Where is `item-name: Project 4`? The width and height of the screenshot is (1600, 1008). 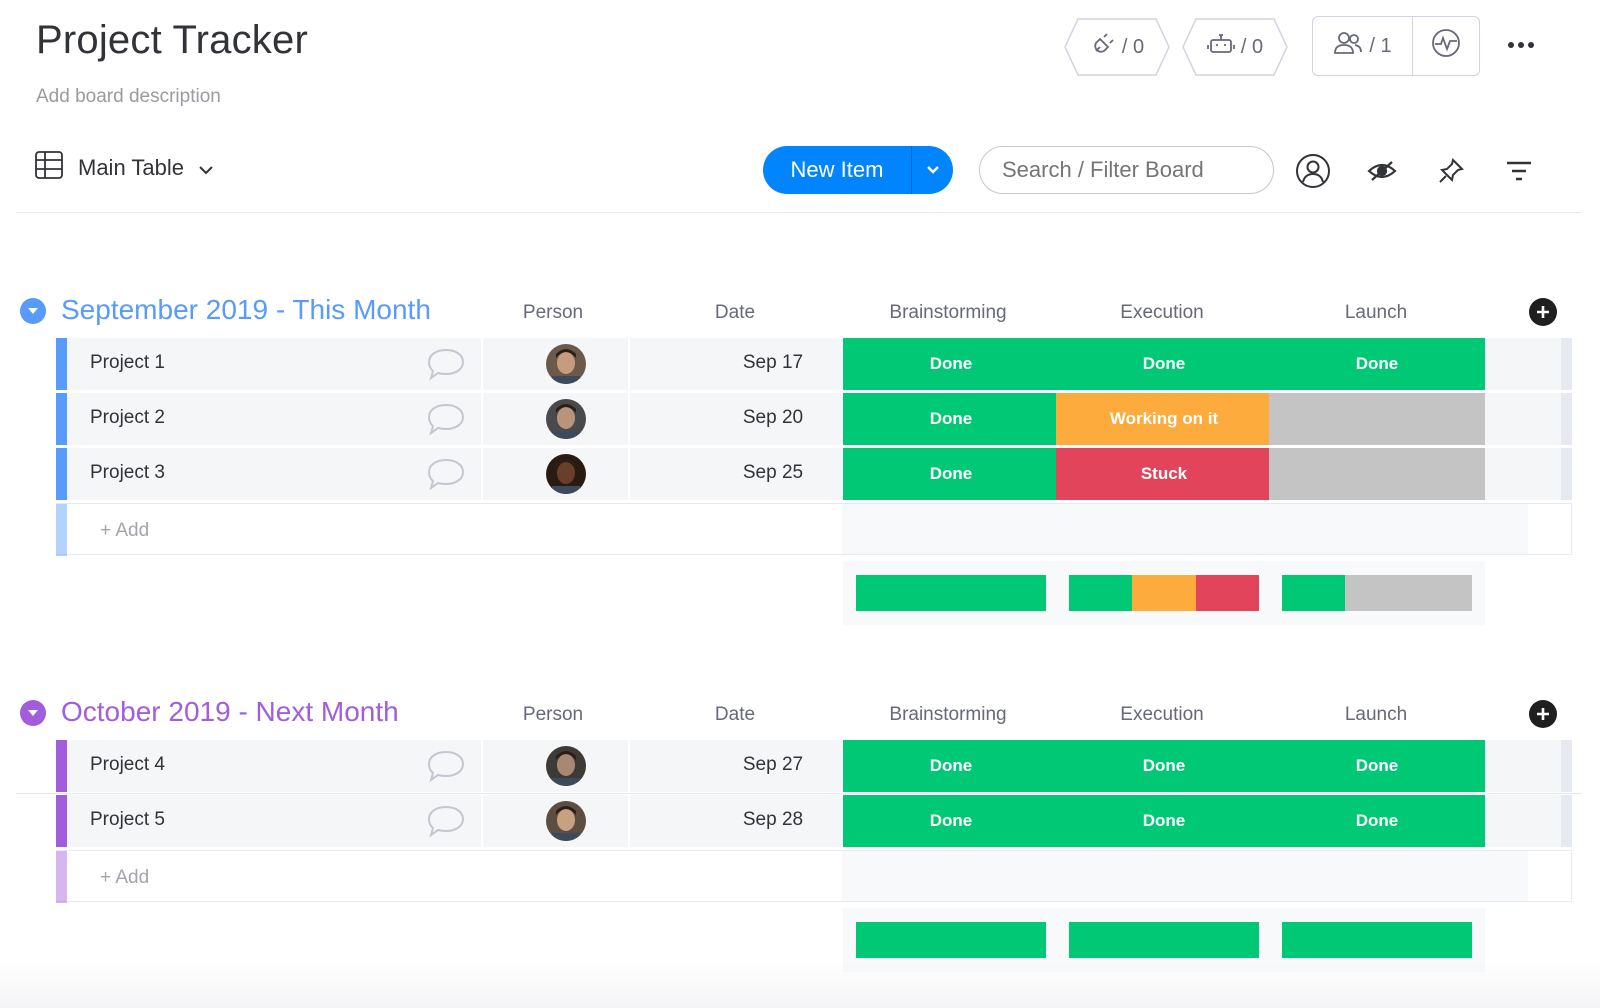
item-name: Project 4 is located at coordinates (127, 764).